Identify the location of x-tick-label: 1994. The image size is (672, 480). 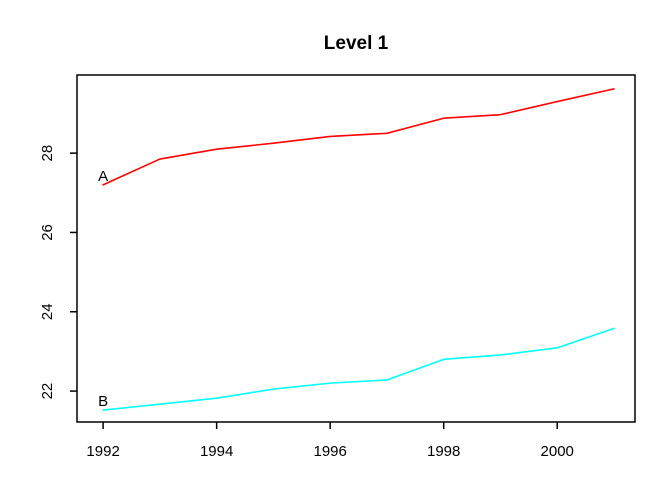
(216, 451).